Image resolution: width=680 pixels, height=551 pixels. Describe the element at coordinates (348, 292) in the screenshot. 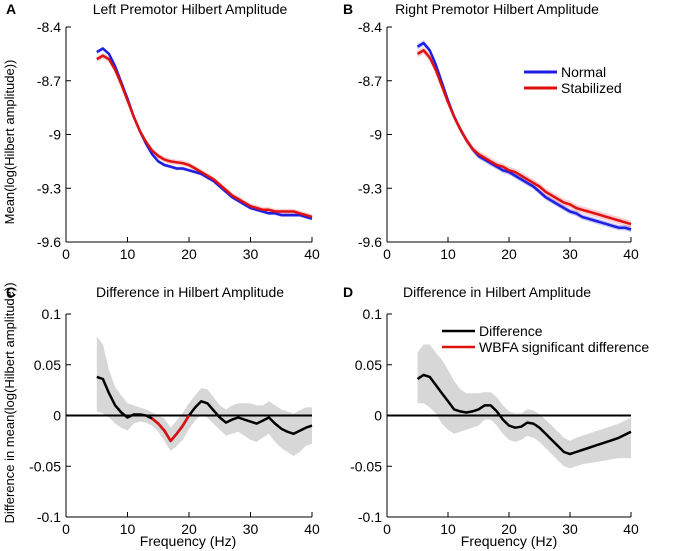

I see `panel-letter-d: D` at that location.